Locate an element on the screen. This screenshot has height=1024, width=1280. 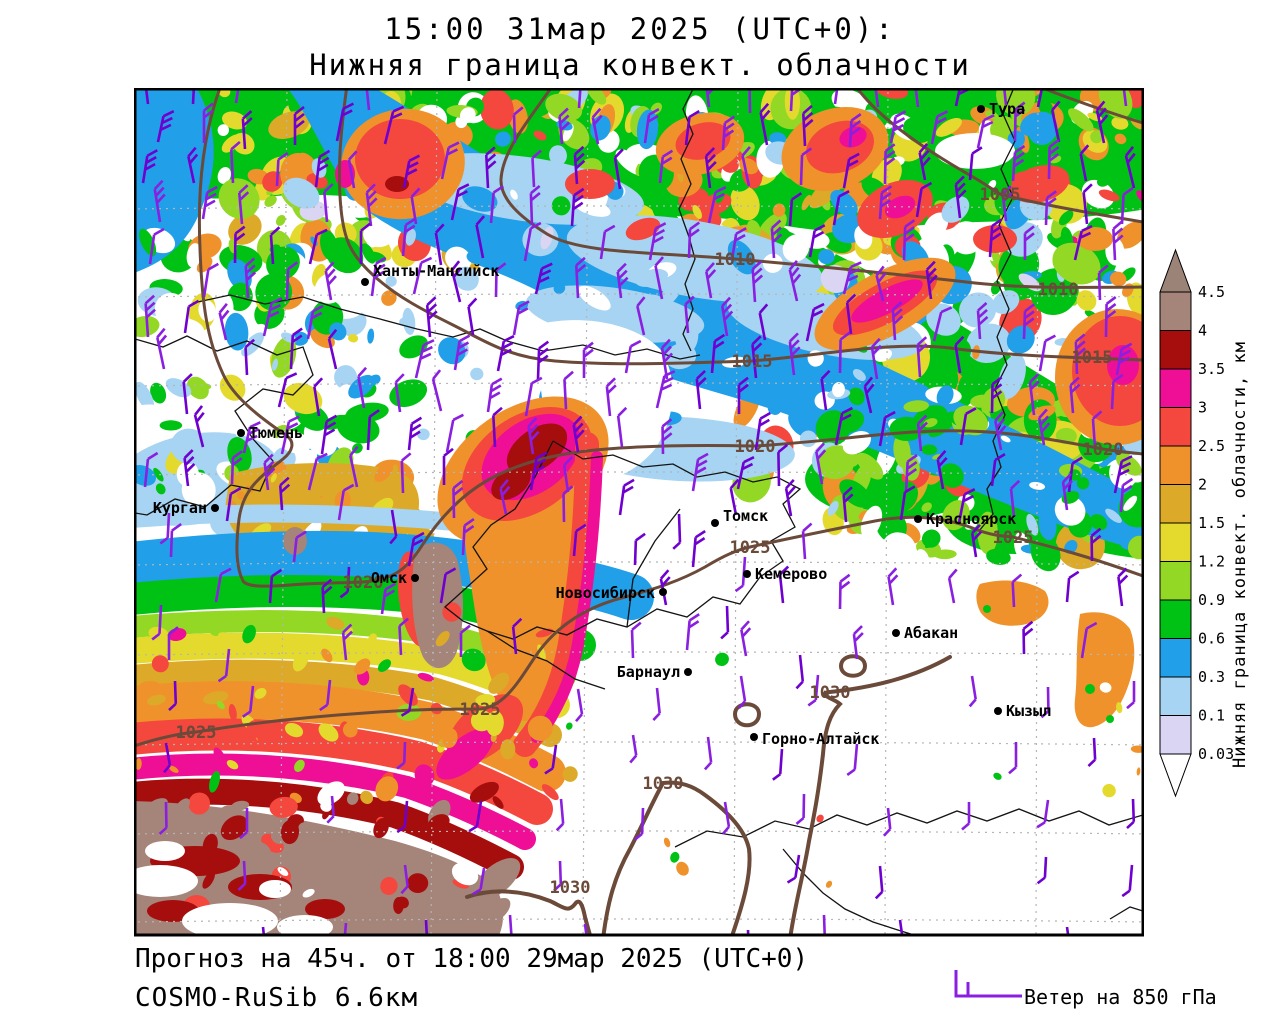
colorbar-tick-label: 2.5 is located at coordinates (1211, 446).